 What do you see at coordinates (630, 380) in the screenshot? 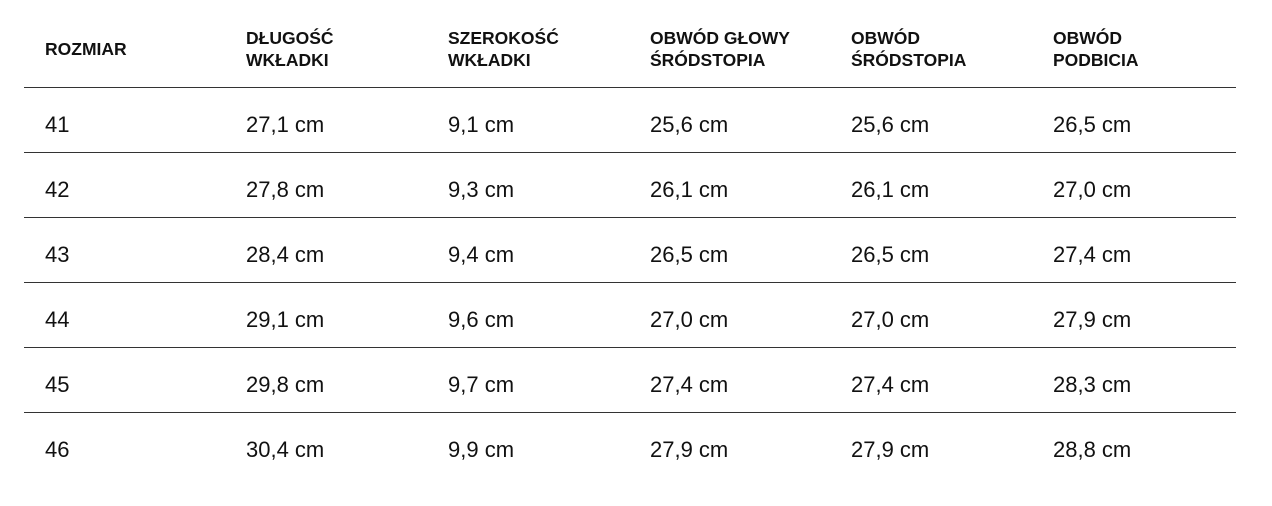
I see `table-row: 45 29,8 cm 9,7 cm 27,4 cm 27,4 cm 28,3 cm` at bounding box center [630, 380].